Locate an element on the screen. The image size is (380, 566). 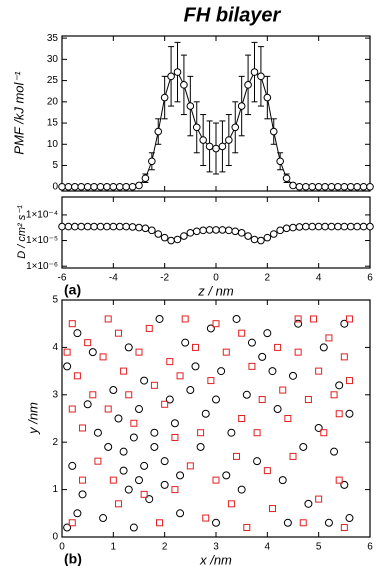
y-axis-label: y /nm is located at coordinates (32, 418).